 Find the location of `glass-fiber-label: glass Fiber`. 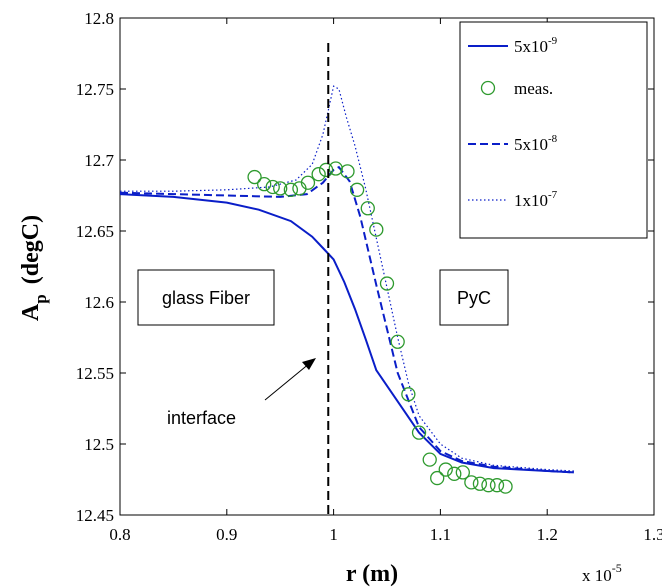

glass-fiber-label: glass Fiber is located at coordinates (206, 298).